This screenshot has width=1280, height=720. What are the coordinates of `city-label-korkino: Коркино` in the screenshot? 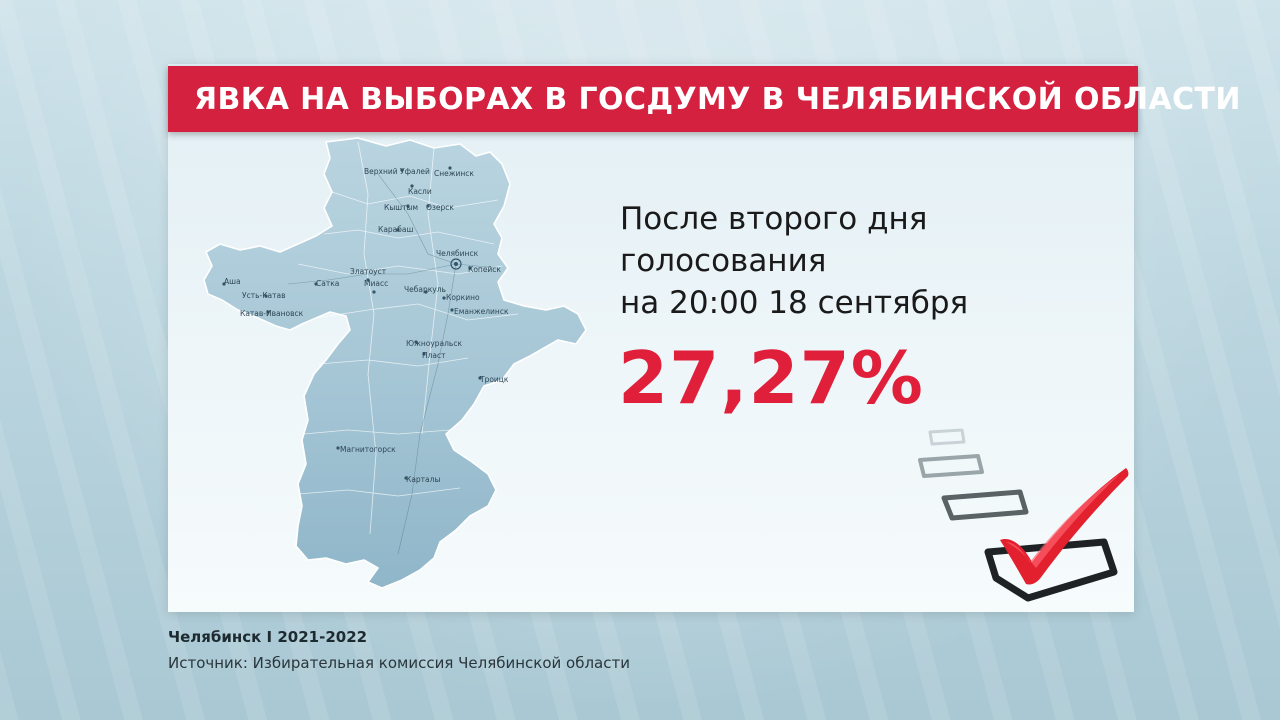 It's located at (463, 297).